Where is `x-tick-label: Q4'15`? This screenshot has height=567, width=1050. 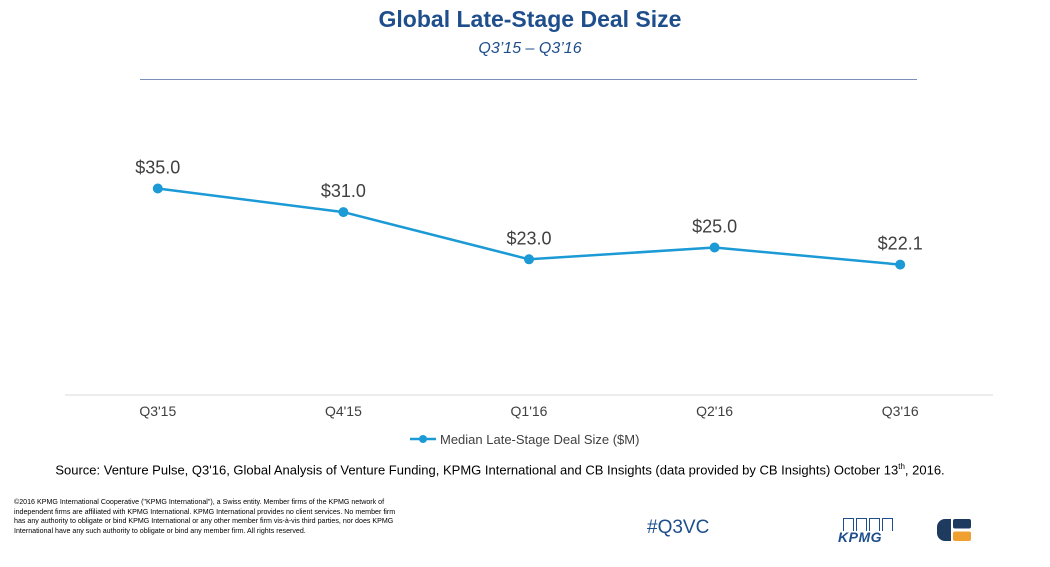
x-tick-label: Q4'15 is located at coordinates (343, 411).